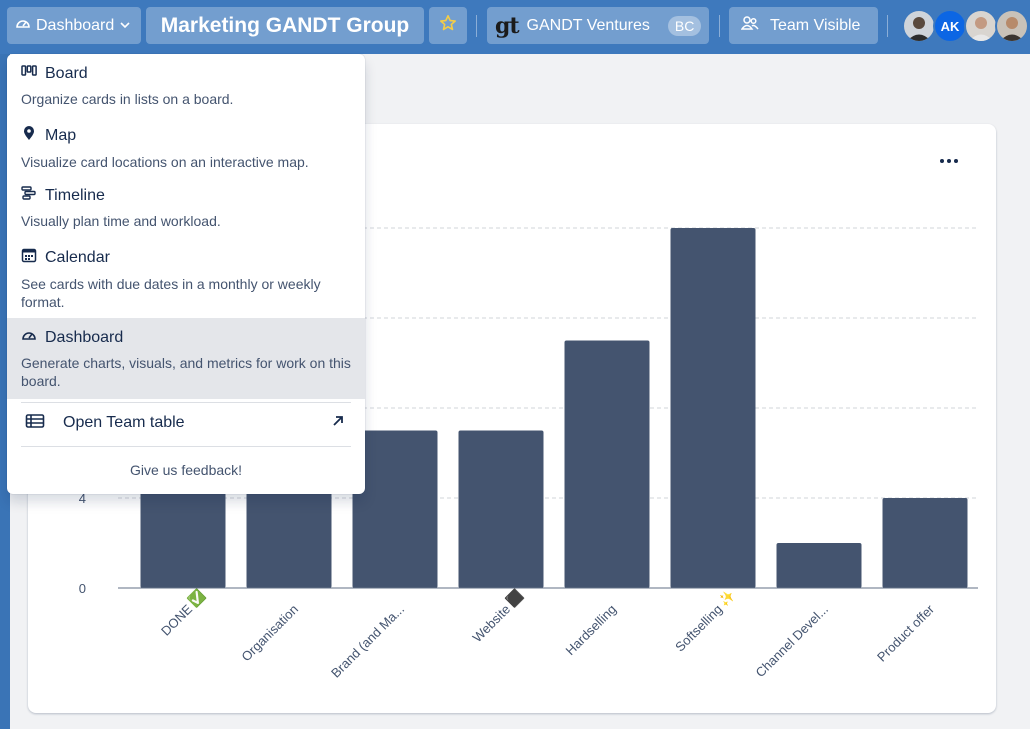  I want to click on table-icon, so click(35, 423).